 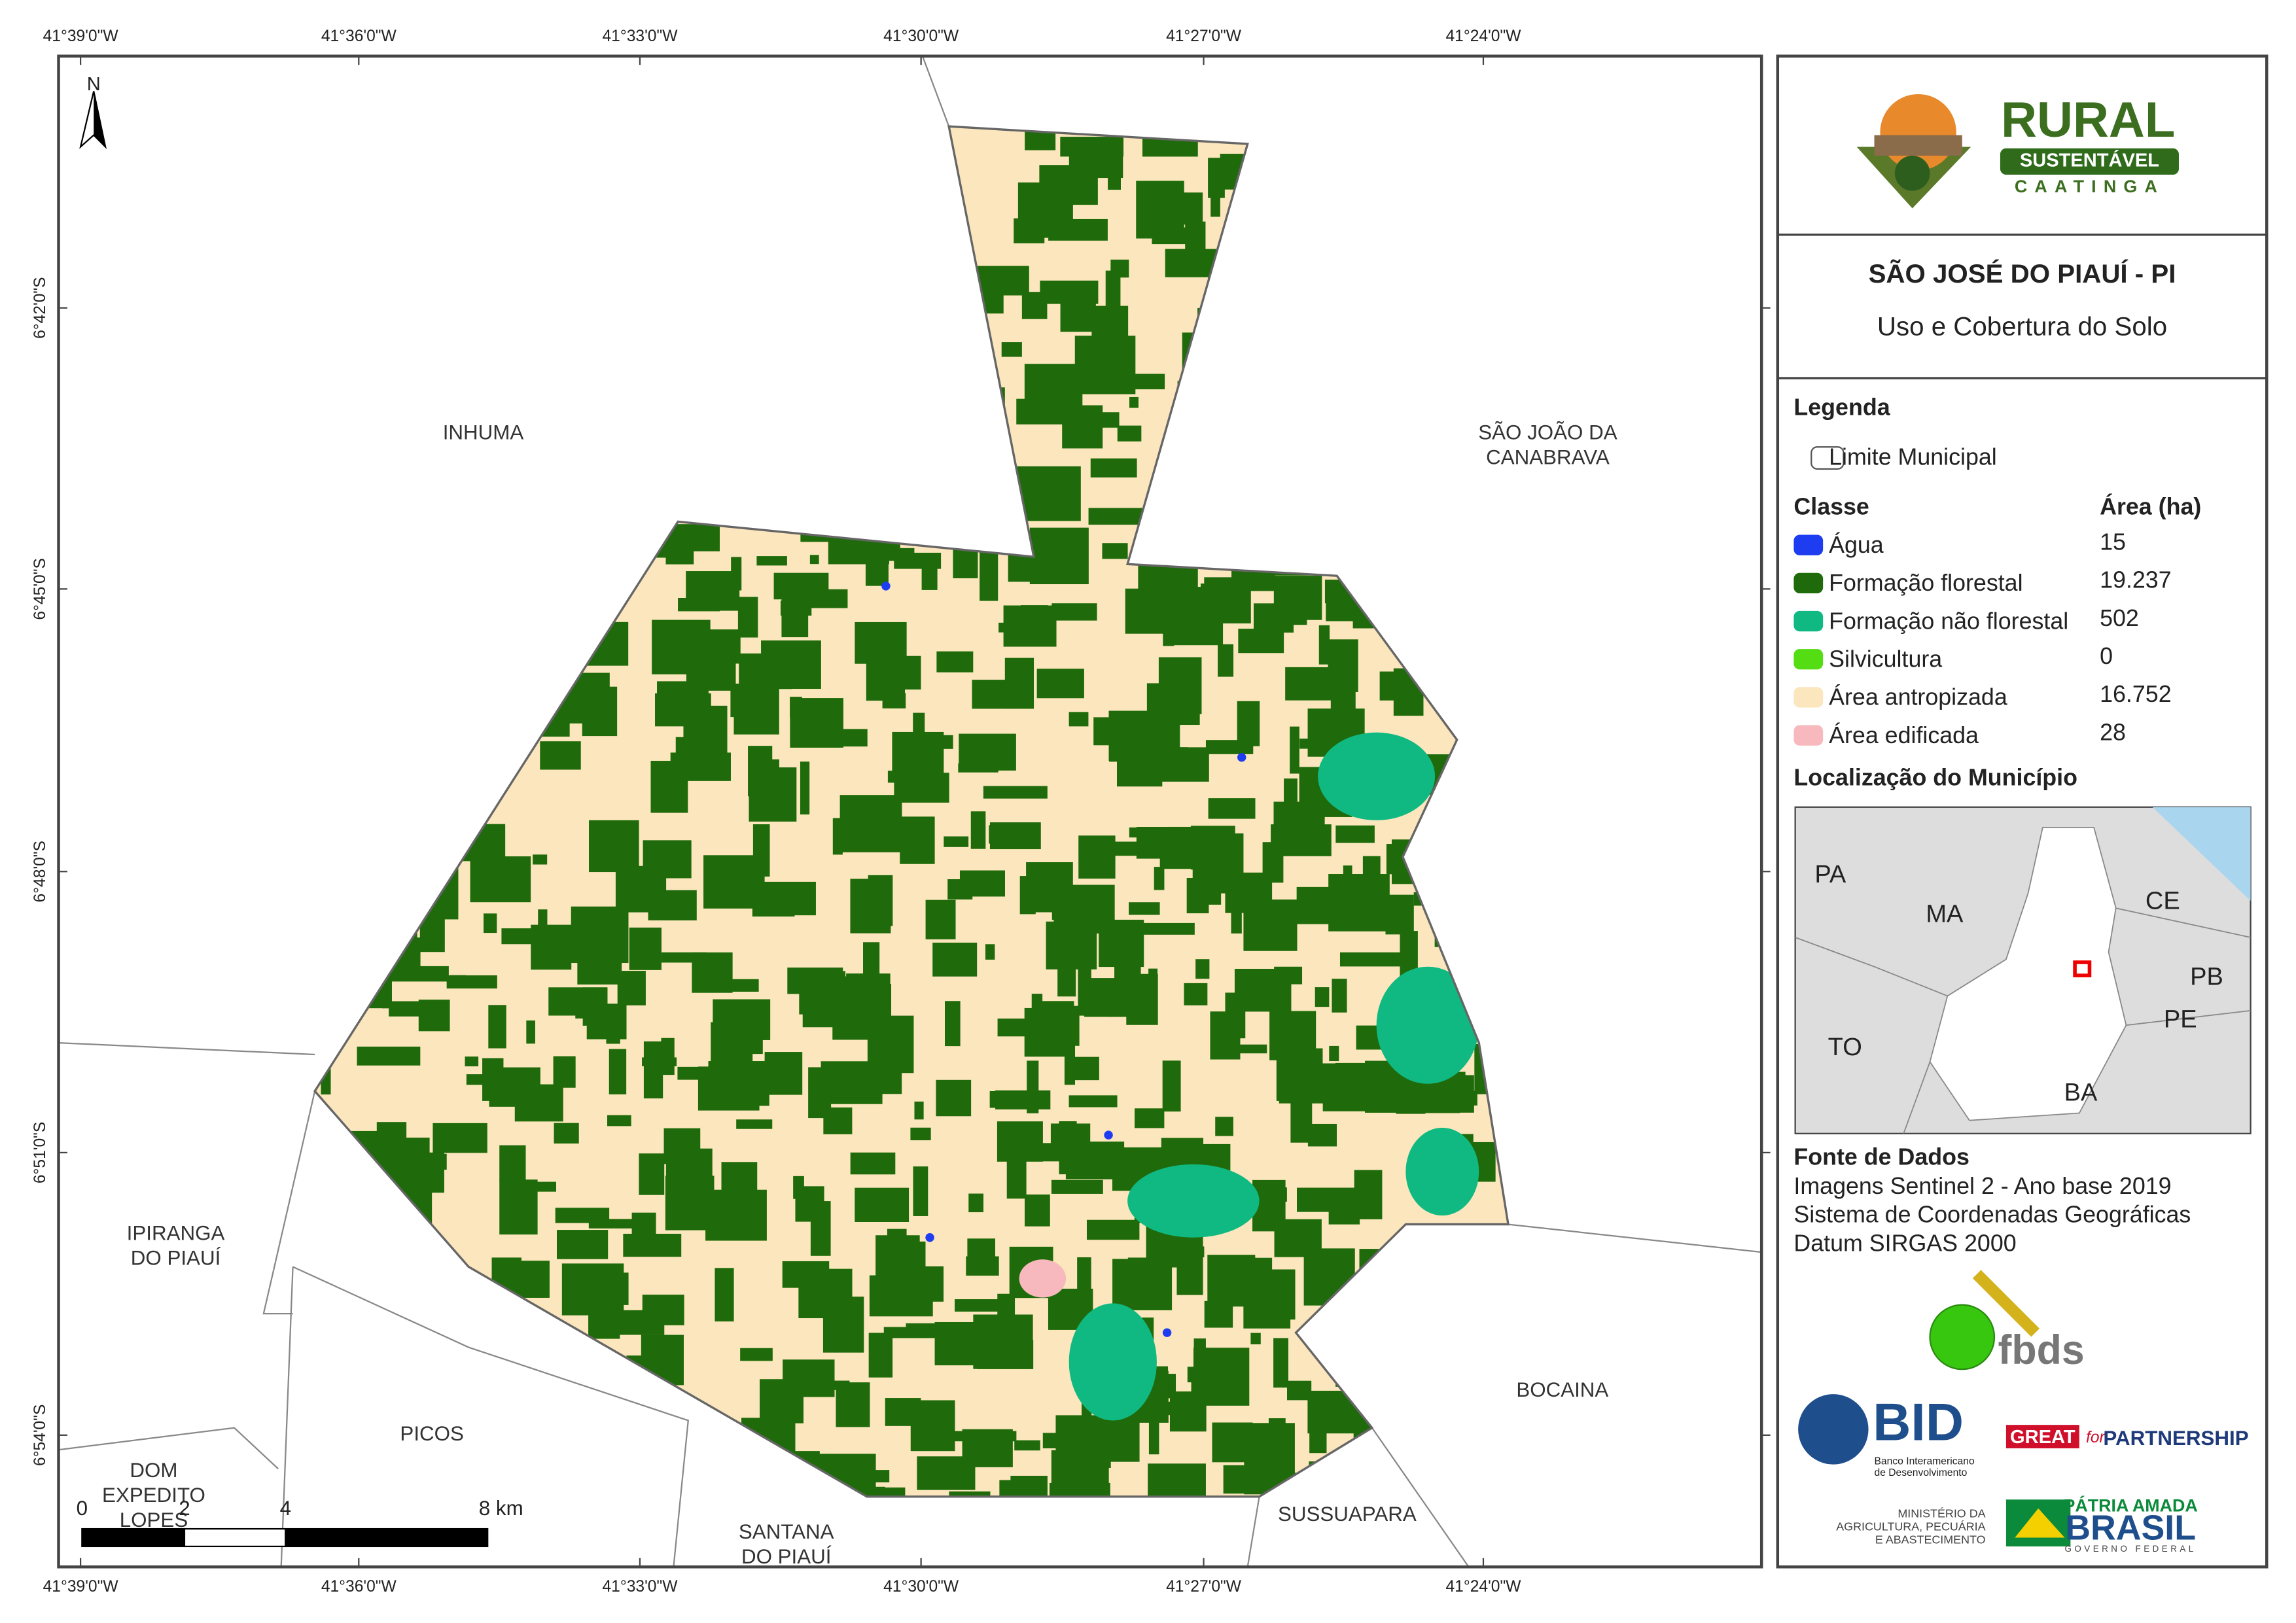 I want to click on latitude-label: 6°45'0"S, so click(x=40, y=589).